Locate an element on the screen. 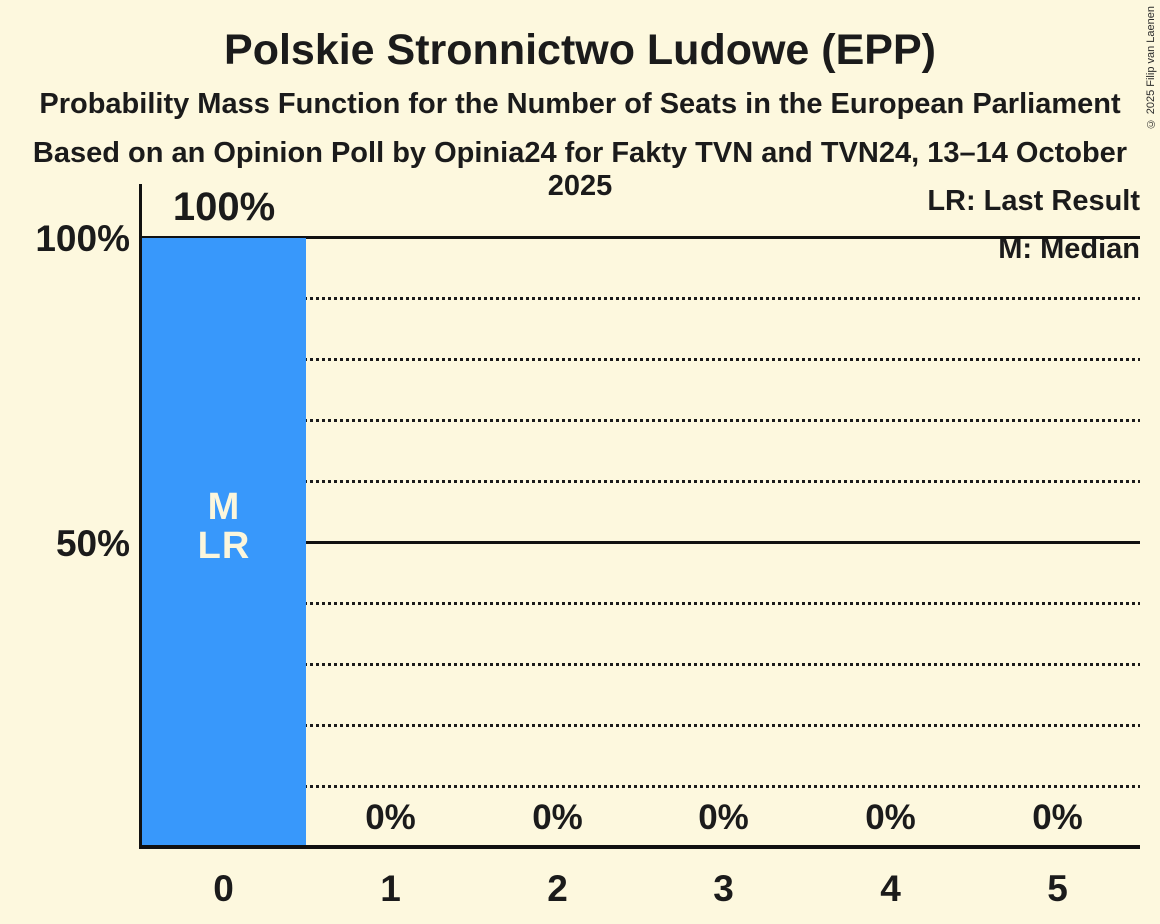 The height and width of the screenshot is (924, 1160). bar-value-label-5: 0% is located at coordinates (1057, 817).